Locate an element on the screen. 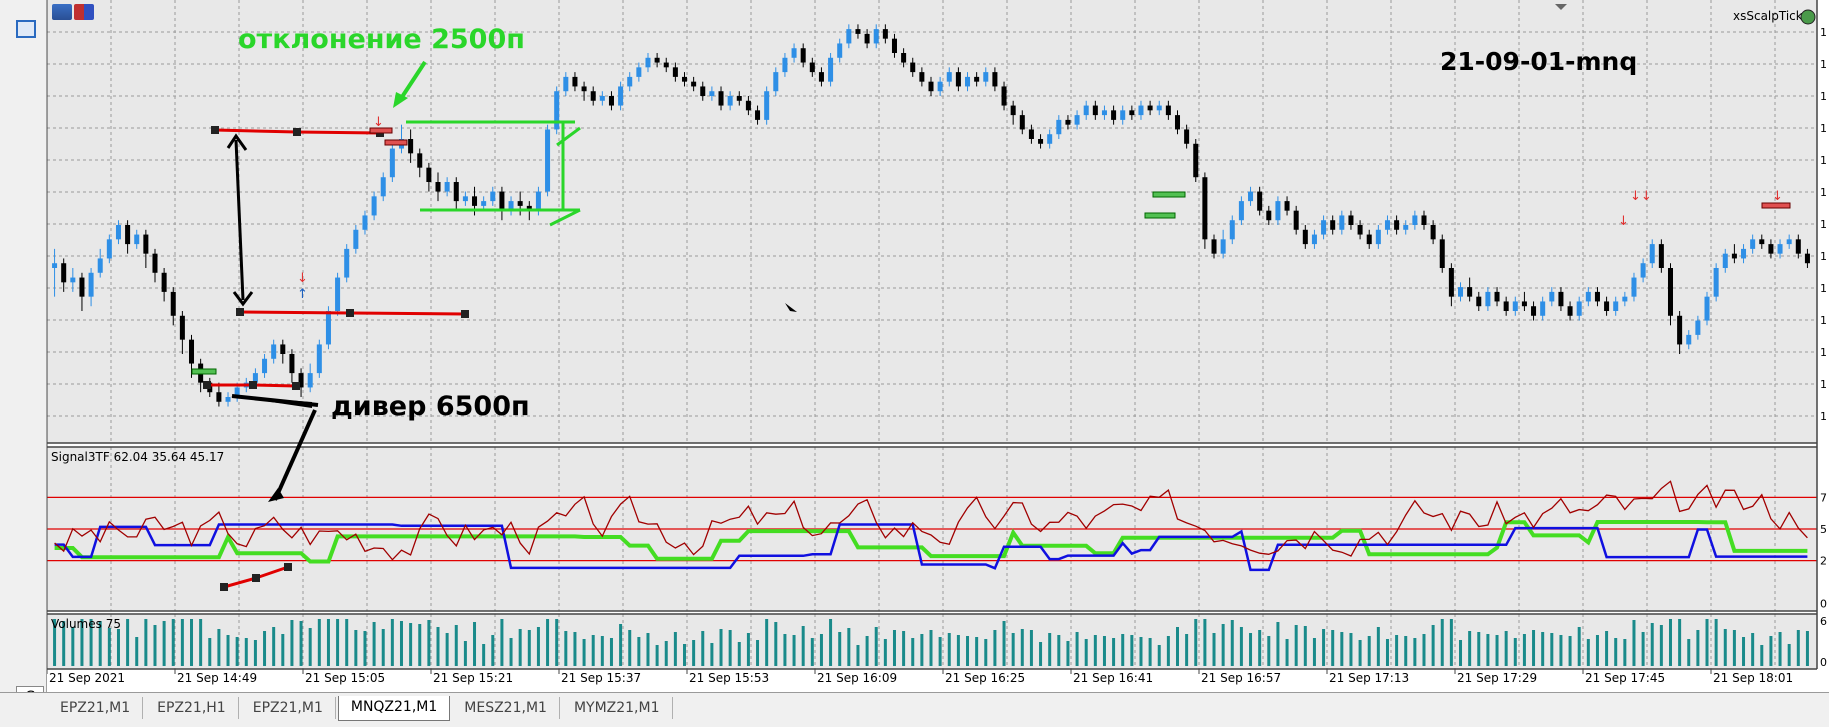 This screenshot has width=1829, height=727. scroll-marker-icon is located at coordinates (1561, 7).